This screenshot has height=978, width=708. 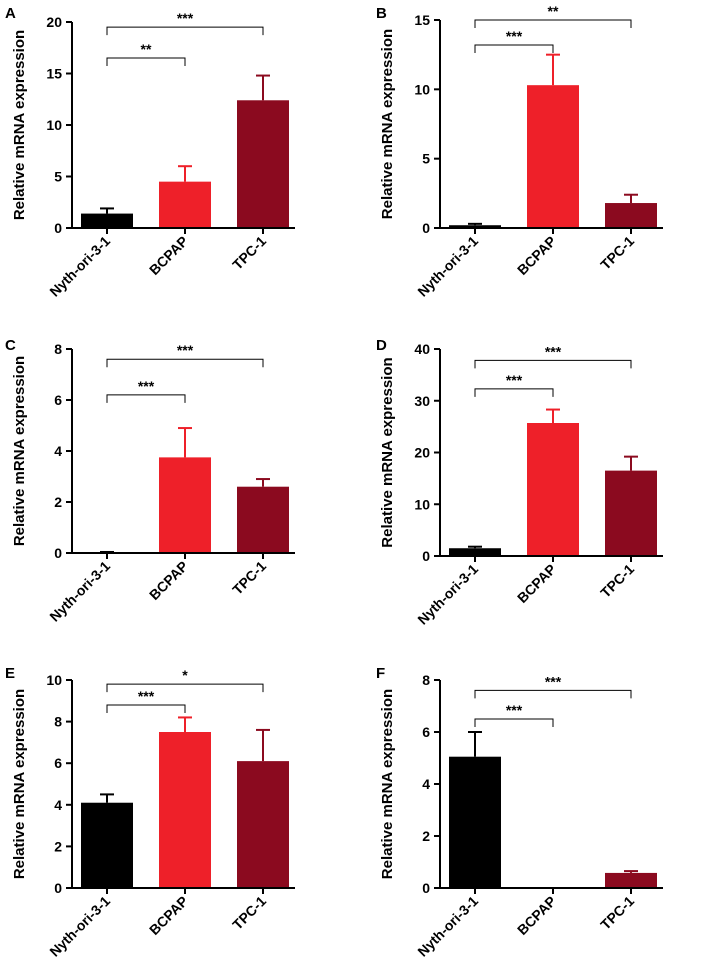 I want to click on panel-letter: E, so click(x=10, y=673).